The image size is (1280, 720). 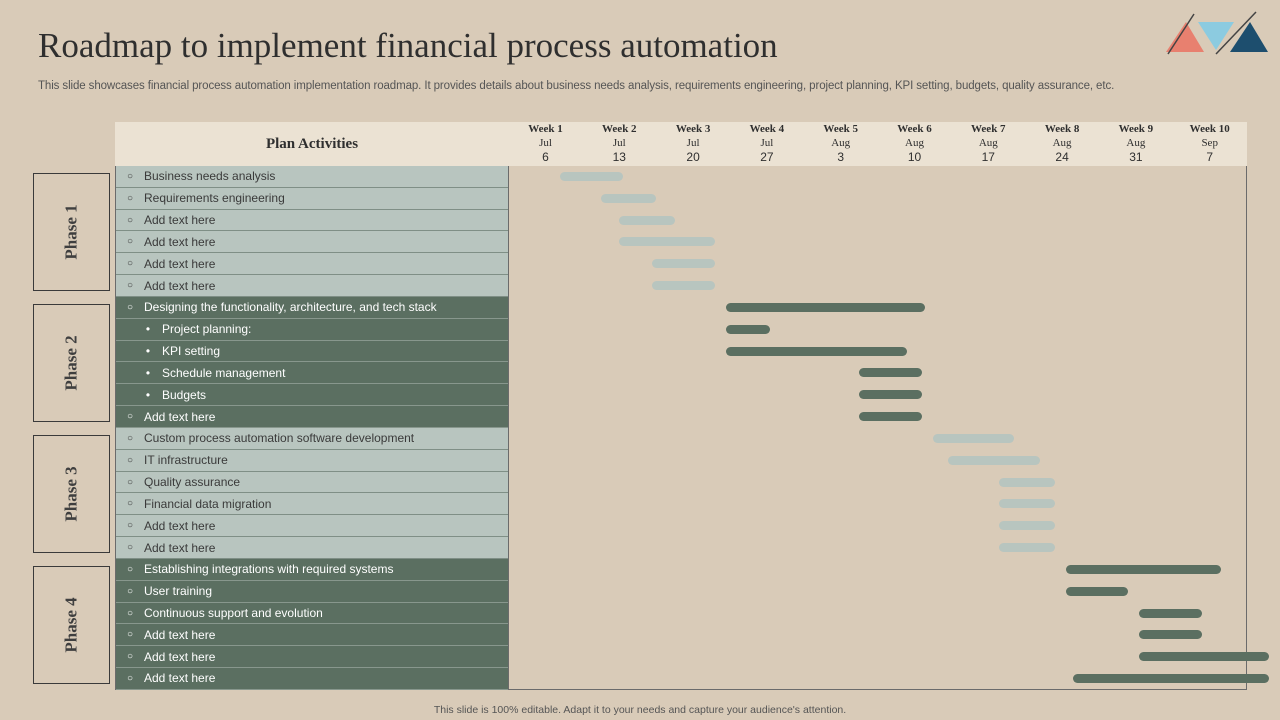 I want to click on week-month: Sep, so click(x=1209, y=143).